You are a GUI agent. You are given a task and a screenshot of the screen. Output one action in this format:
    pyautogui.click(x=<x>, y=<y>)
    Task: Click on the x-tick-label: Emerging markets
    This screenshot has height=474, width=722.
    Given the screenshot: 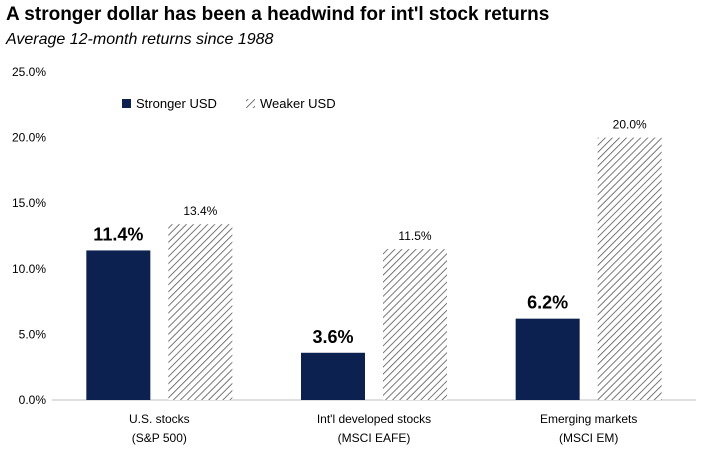 What is the action you would take?
    pyautogui.click(x=588, y=419)
    